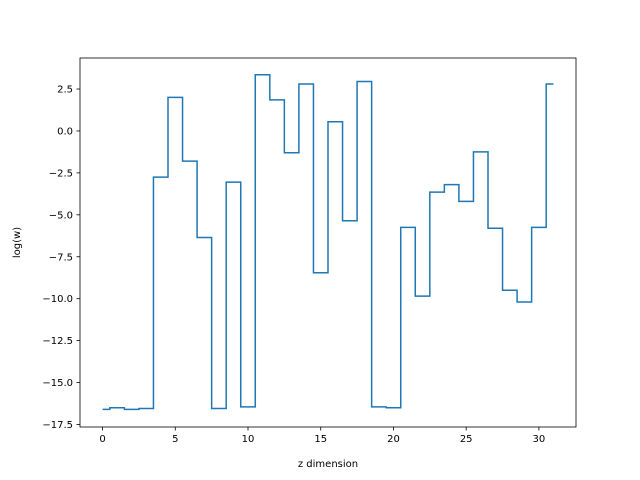 The image size is (640, 480). What do you see at coordinates (466, 439) in the screenshot?
I see `x-tick-label: 25` at bounding box center [466, 439].